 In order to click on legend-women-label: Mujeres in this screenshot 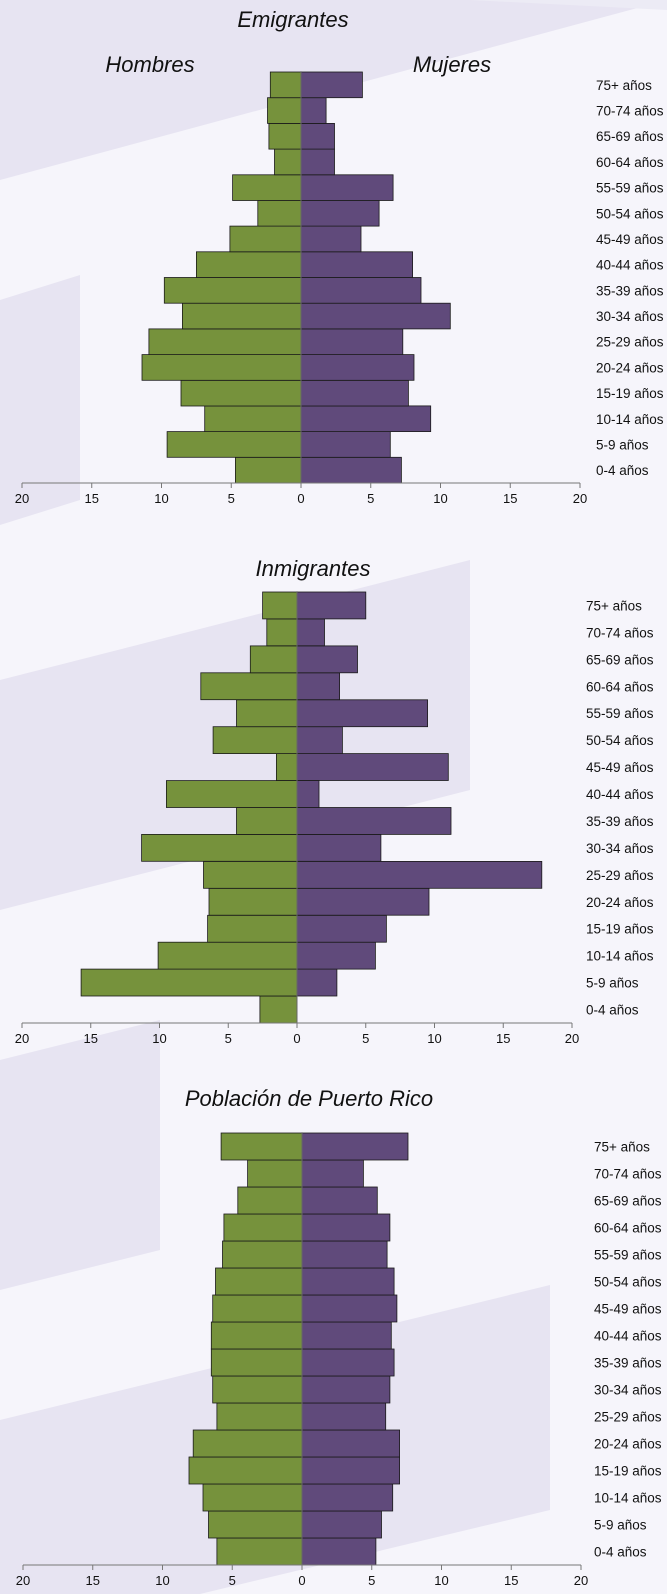, I will do `click(452, 64)`.